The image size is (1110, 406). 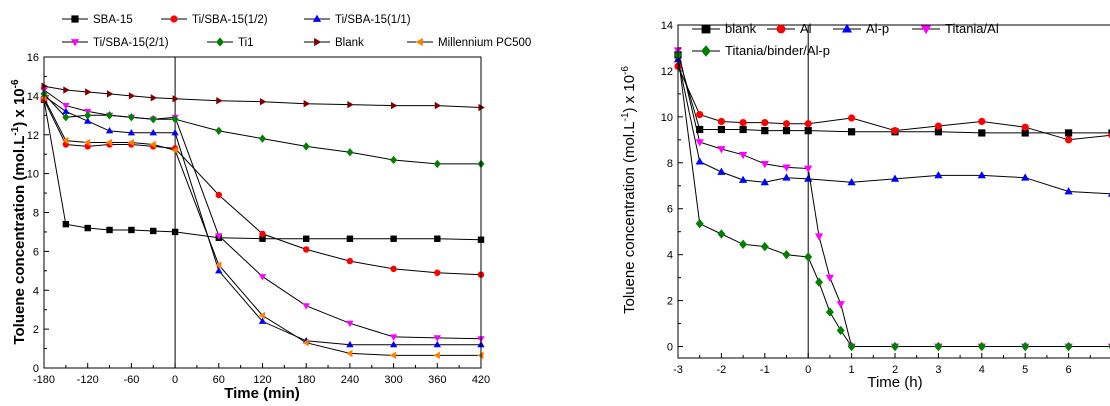 What do you see at coordinates (393, 380) in the screenshot?
I see `chart-left-x-tick-label: 300` at bounding box center [393, 380].